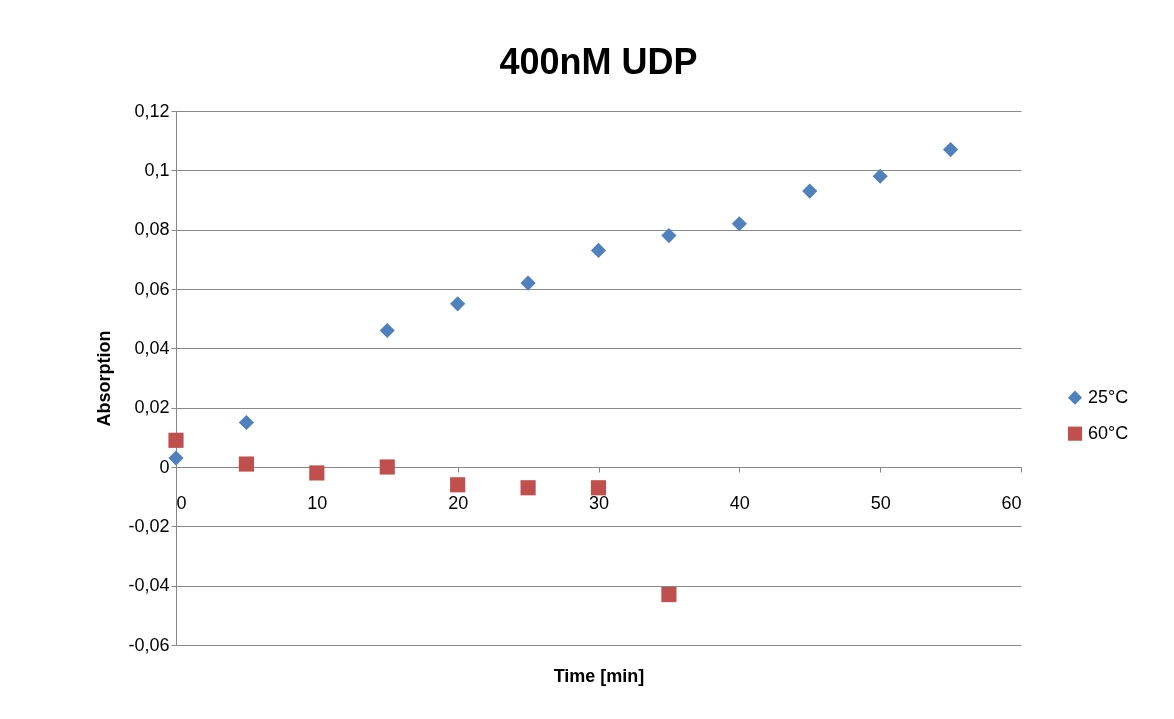 The height and width of the screenshot is (719, 1174). Describe the element at coordinates (599, 675) in the screenshot. I see `x-axis-title: Time [min]` at that location.